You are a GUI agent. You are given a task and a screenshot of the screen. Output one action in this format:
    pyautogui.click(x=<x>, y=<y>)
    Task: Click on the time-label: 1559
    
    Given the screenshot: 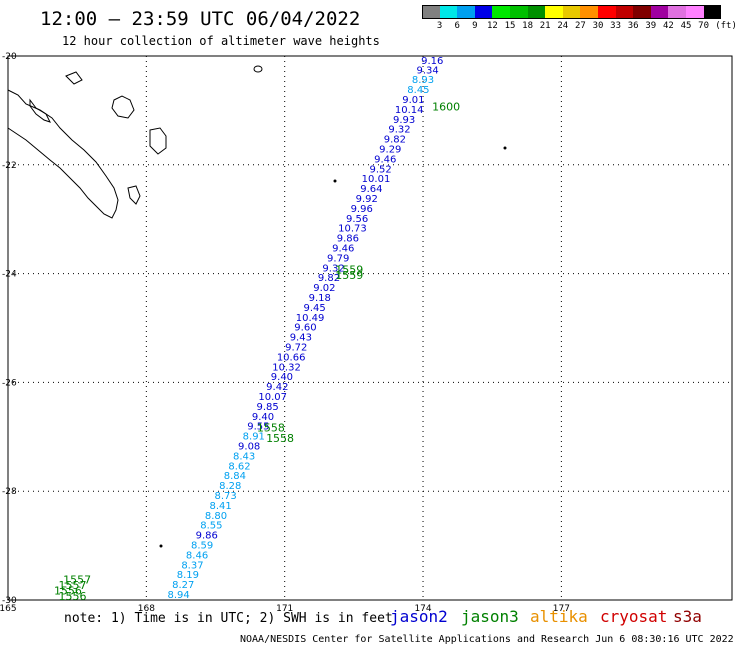 What is the action you would take?
    pyautogui.click(x=349, y=275)
    